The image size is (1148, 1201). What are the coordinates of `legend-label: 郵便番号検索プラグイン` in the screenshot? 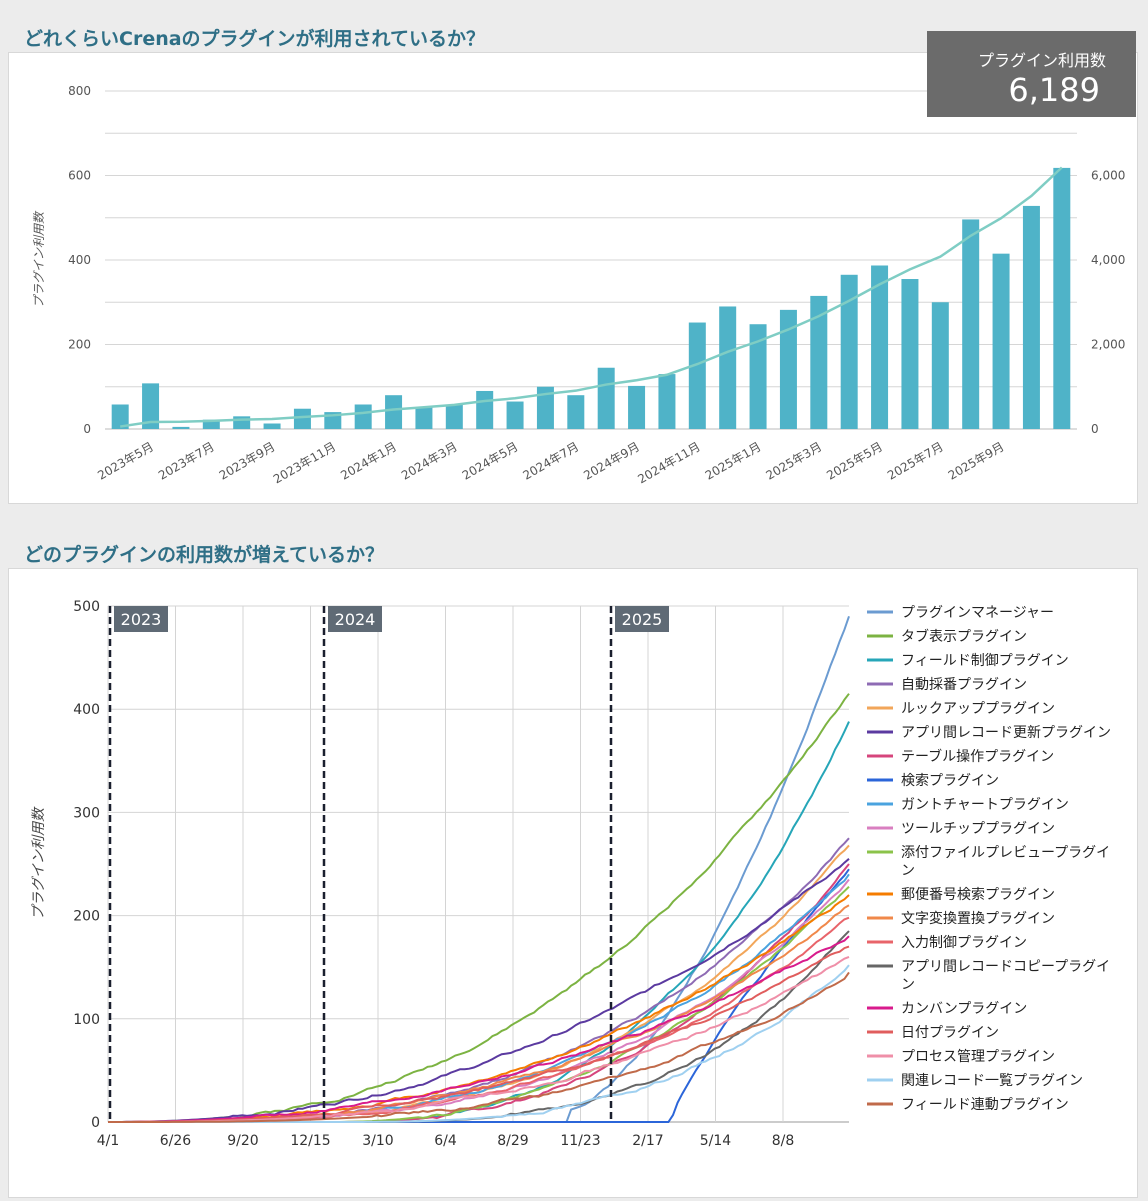 It's located at (978, 894).